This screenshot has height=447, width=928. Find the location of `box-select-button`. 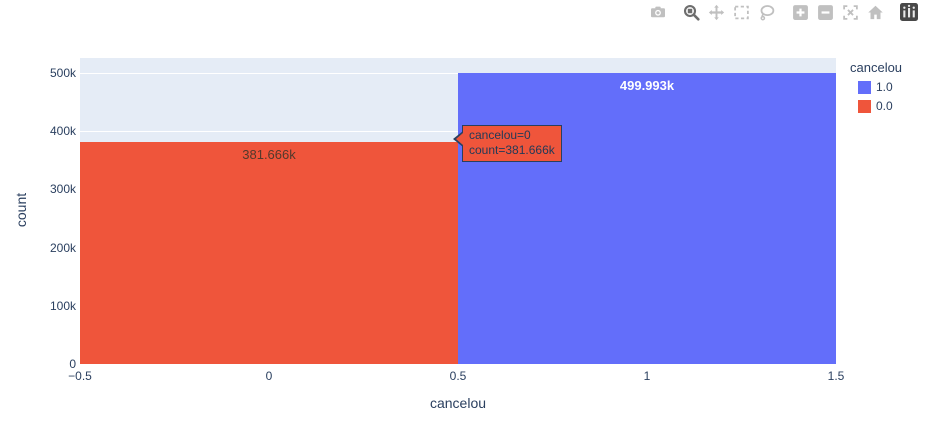

box-select-button is located at coordinates (741, 12).